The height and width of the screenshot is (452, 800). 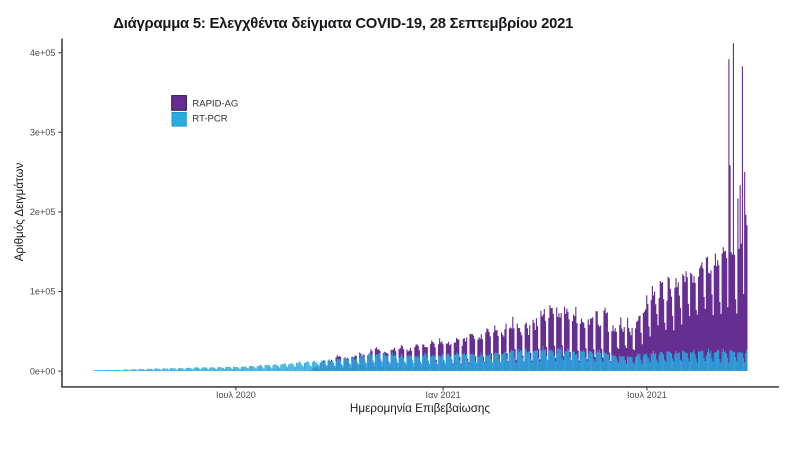 What do you see at coordinates (43, 292) in the screenshot?
I see `svg-text: 1e+05` at bounding box center [43, 292].